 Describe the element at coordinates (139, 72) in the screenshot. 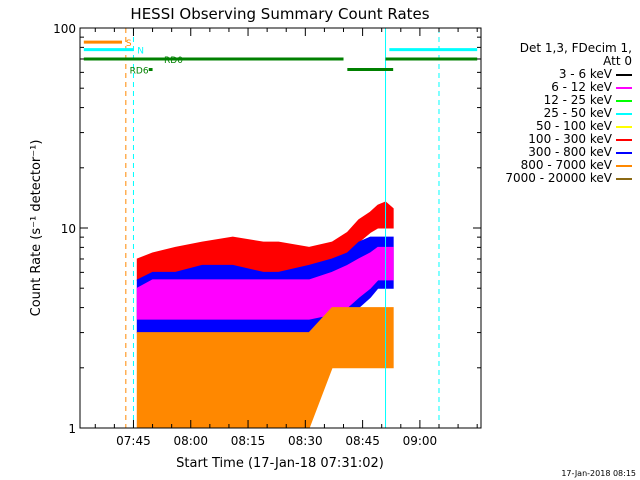

I see `flag-label-rd6: RD6` at that location.